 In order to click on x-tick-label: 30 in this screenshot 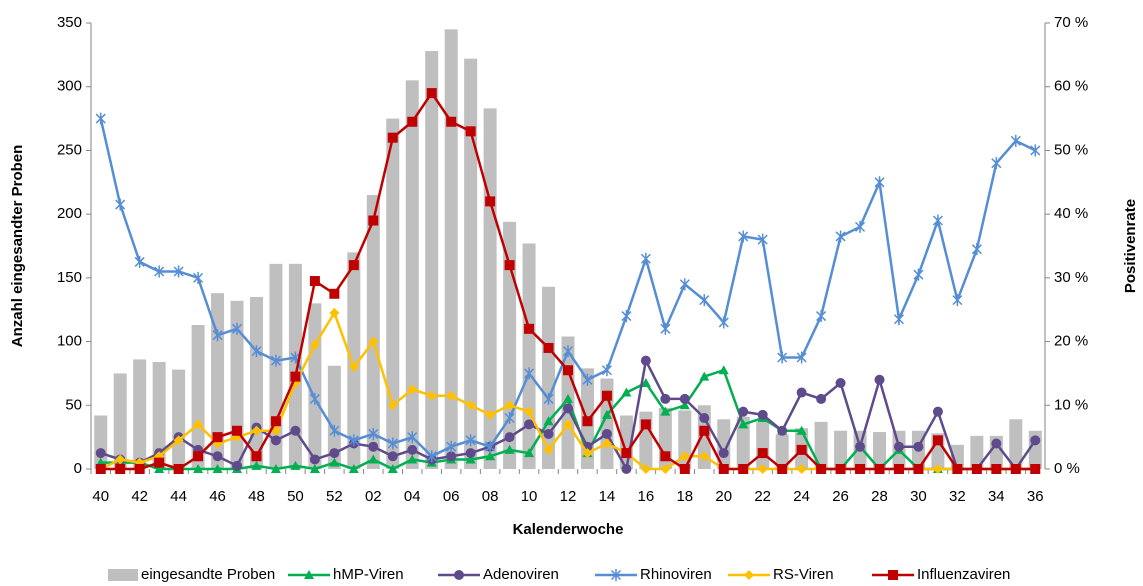, I will do `click(918, 496)`.